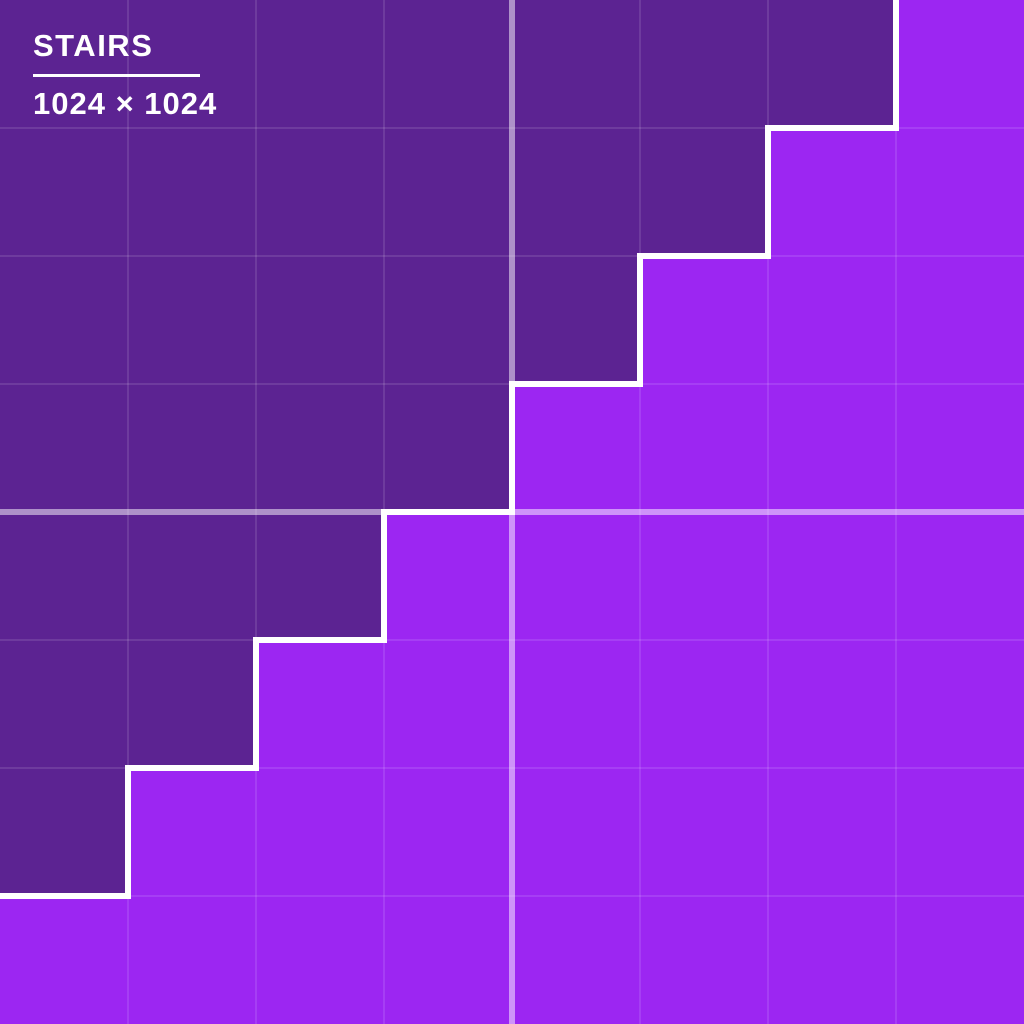 The width and height of the screenshot is (1024, 1024). What do you see at coordinates (93, 45) in the screenshot?
I see `pattern-title: STAIRS` at bounding box center [93, 45].